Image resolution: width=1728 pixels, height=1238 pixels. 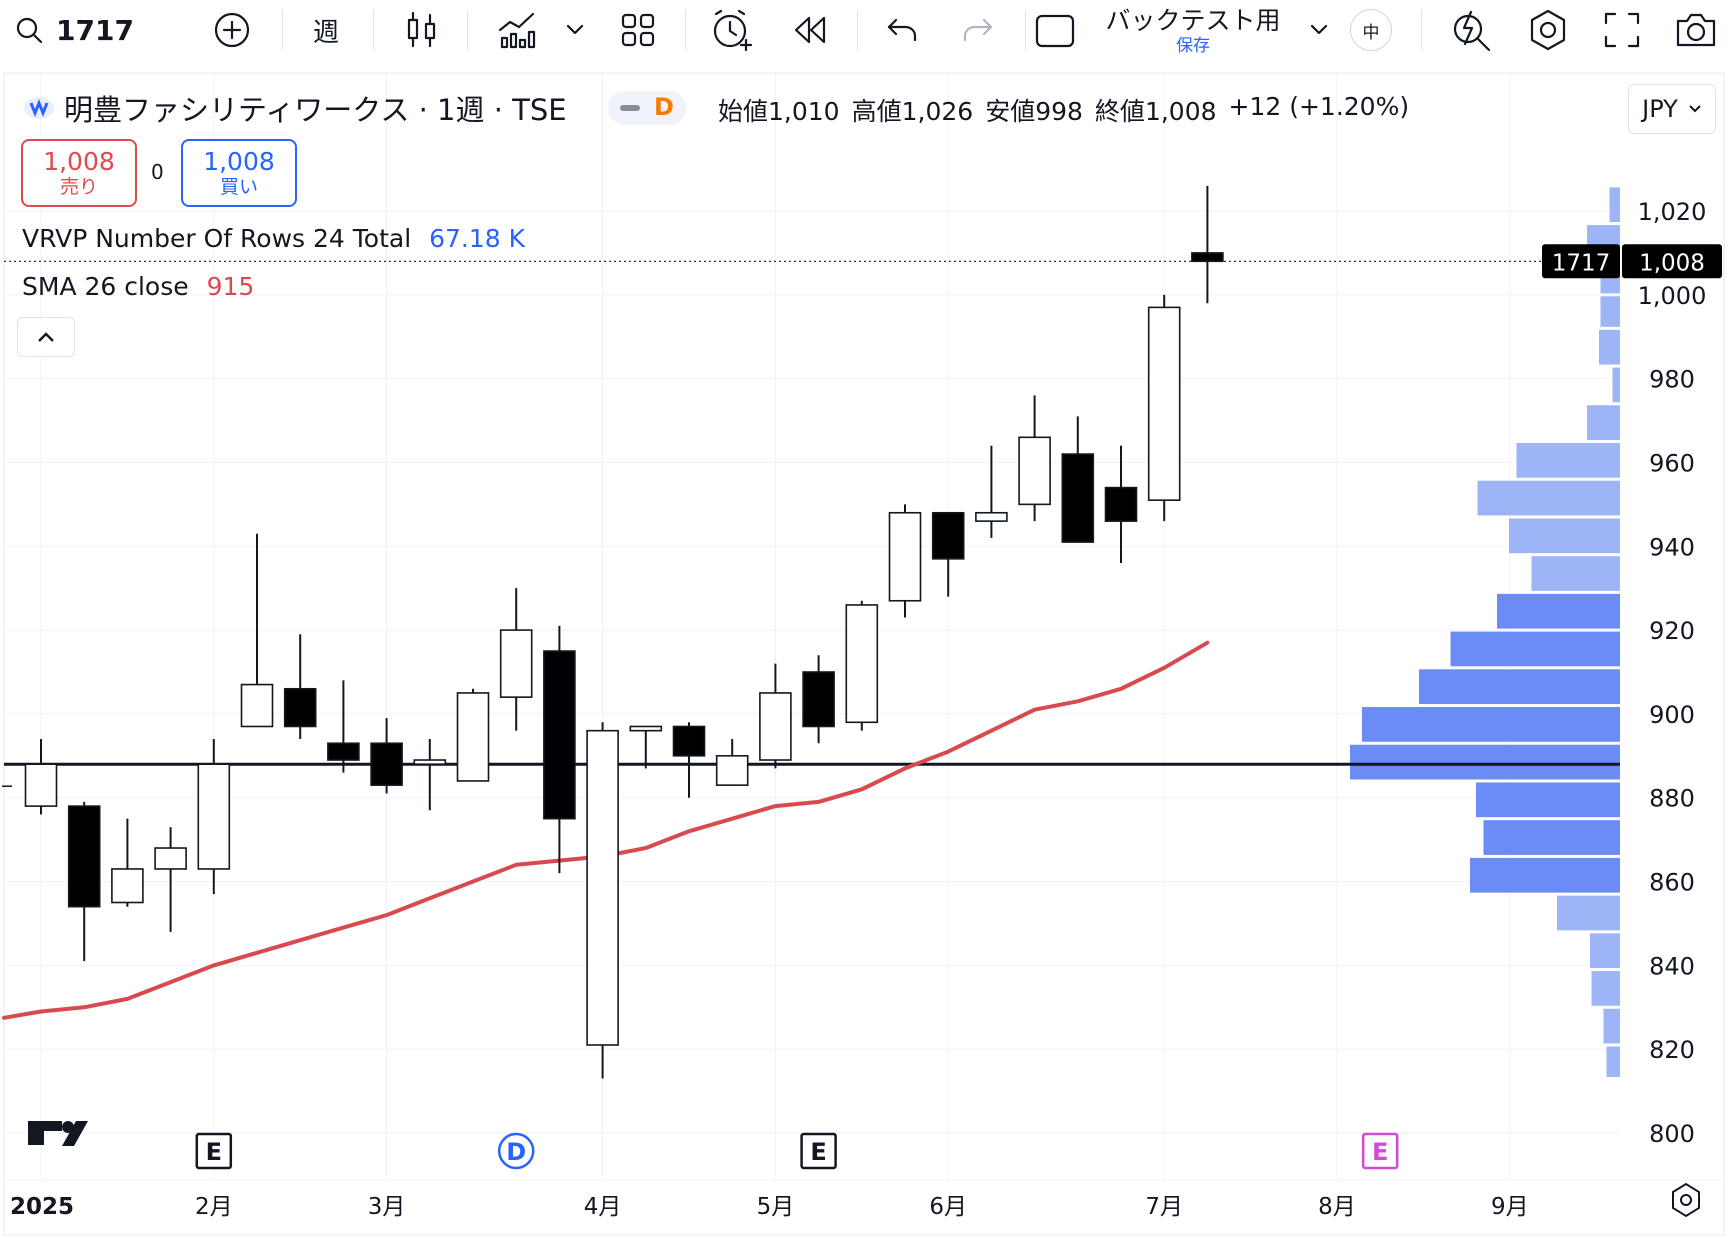 I want to click on price-tick-label: 800, so click(x=1672, y=1134).